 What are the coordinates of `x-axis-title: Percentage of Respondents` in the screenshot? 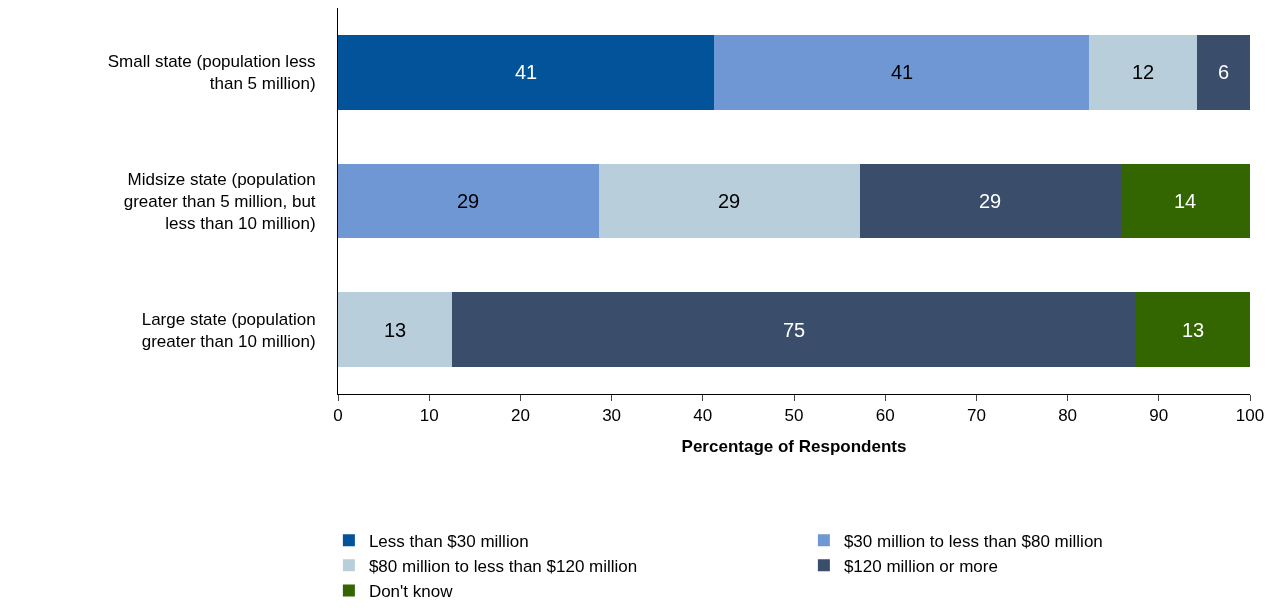 It's located at (794, 446).